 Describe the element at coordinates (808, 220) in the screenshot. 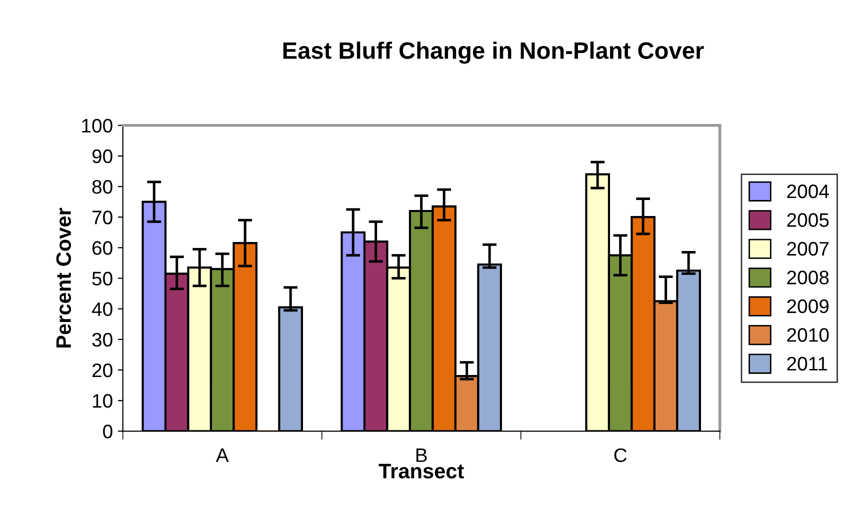

I see `legend-label: 2005` at that location.